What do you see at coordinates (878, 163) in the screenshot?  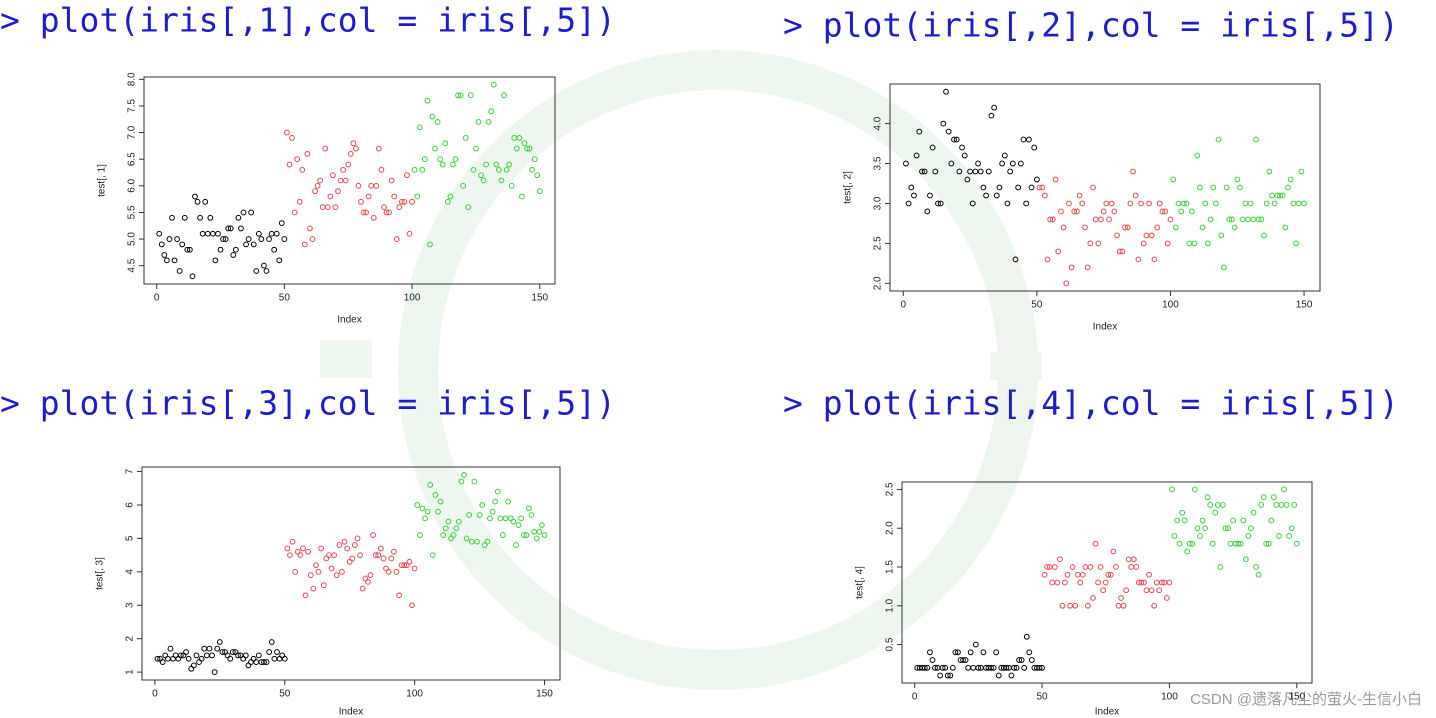 I see `y-tick-label: 3.5` at bounding box center [878, 163].